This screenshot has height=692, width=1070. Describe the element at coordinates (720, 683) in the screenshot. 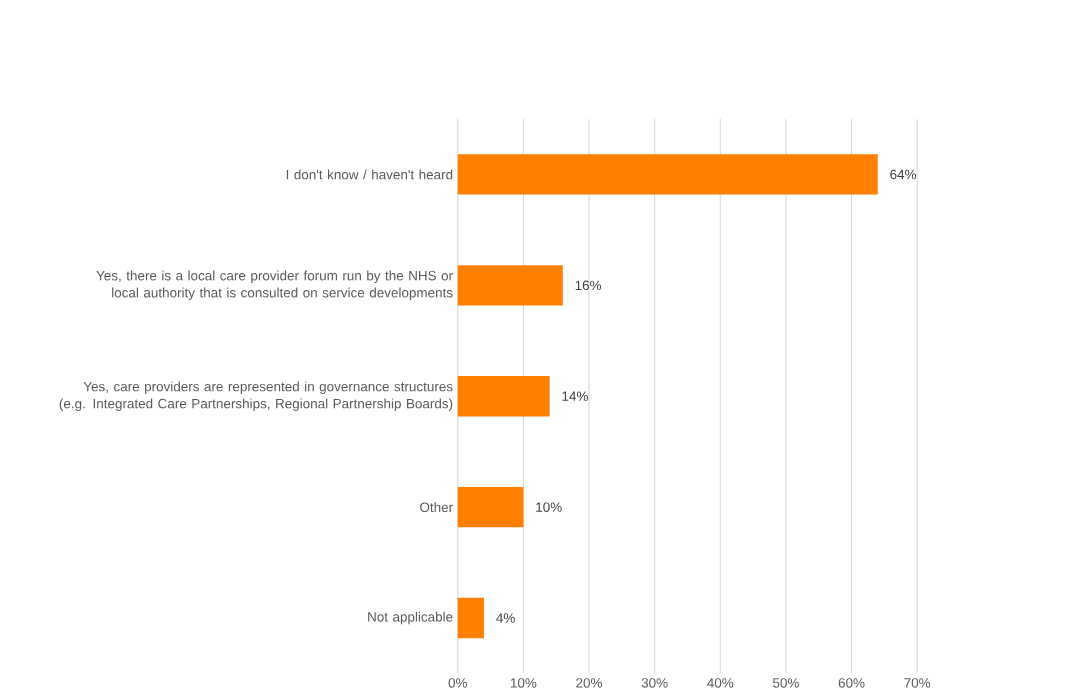

I see `x-tick-label: 40%` at that location.